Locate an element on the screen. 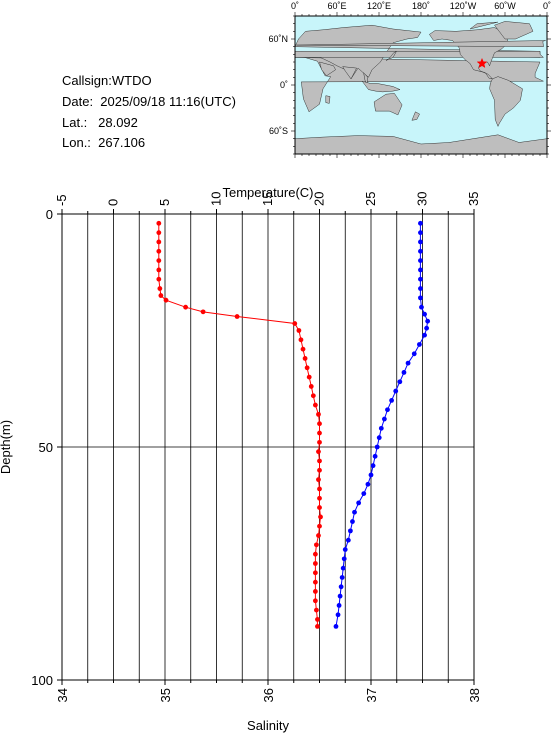  salinity-tick-label: 37 is located at coordinates (371, 695).